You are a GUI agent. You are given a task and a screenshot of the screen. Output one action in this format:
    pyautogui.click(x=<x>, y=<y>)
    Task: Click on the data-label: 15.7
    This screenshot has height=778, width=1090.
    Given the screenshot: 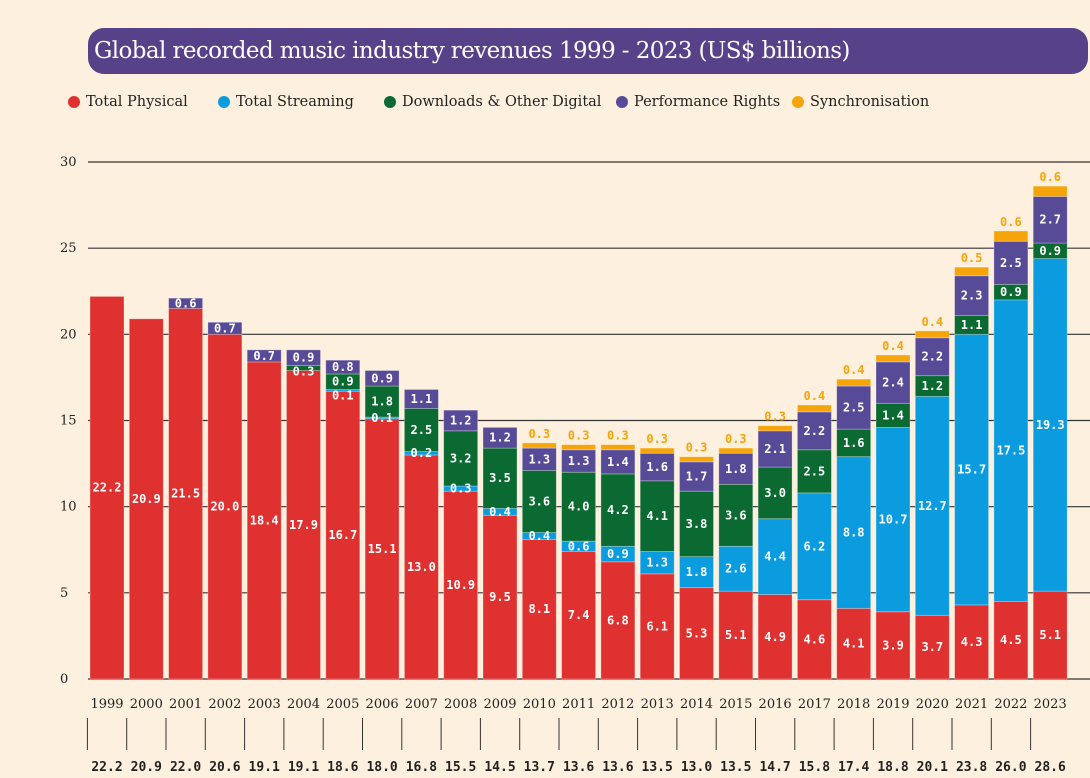 What is the action you would take?
    pyautogui.click(x=971, y=470)
    